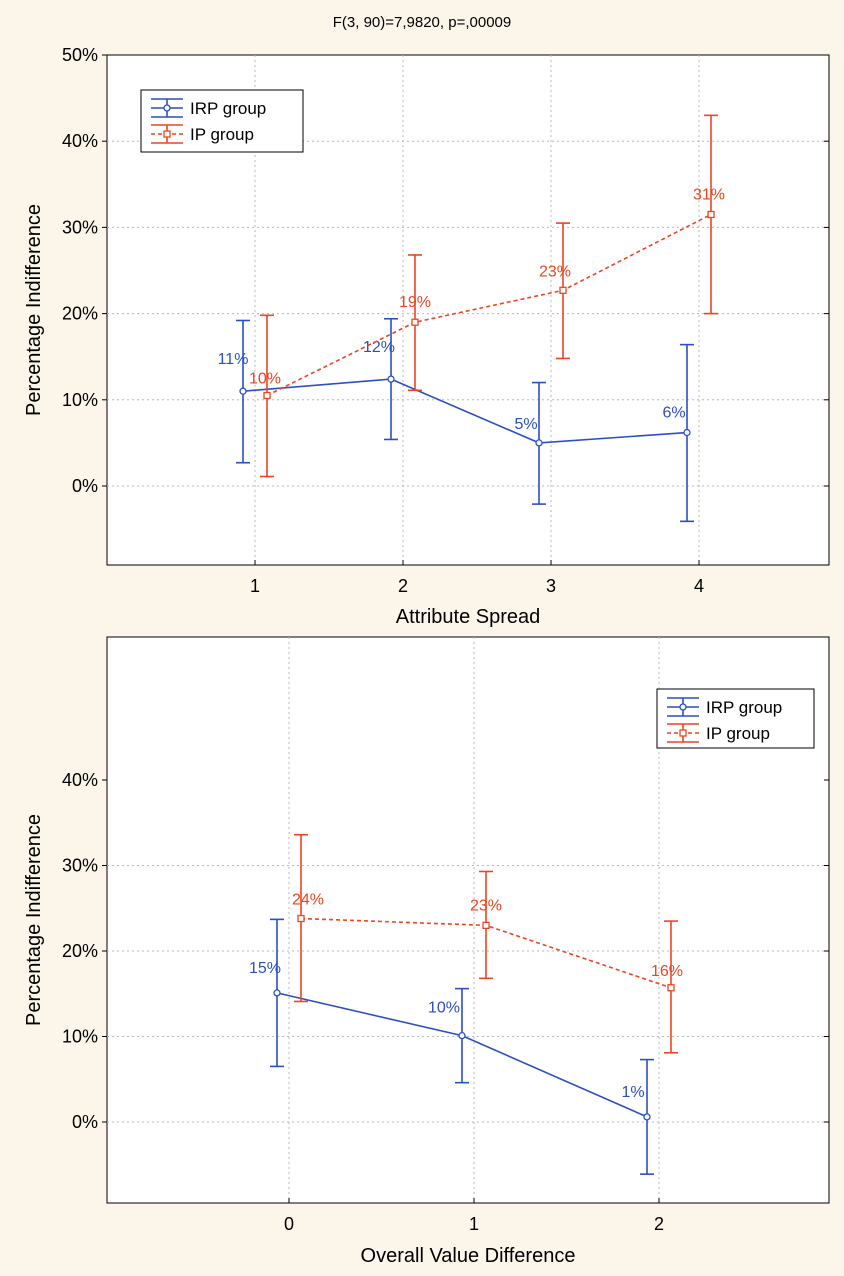  Describe the element at coordinates (699, 586) in the screenshot. I see `x-tick-label: 4` at that location.